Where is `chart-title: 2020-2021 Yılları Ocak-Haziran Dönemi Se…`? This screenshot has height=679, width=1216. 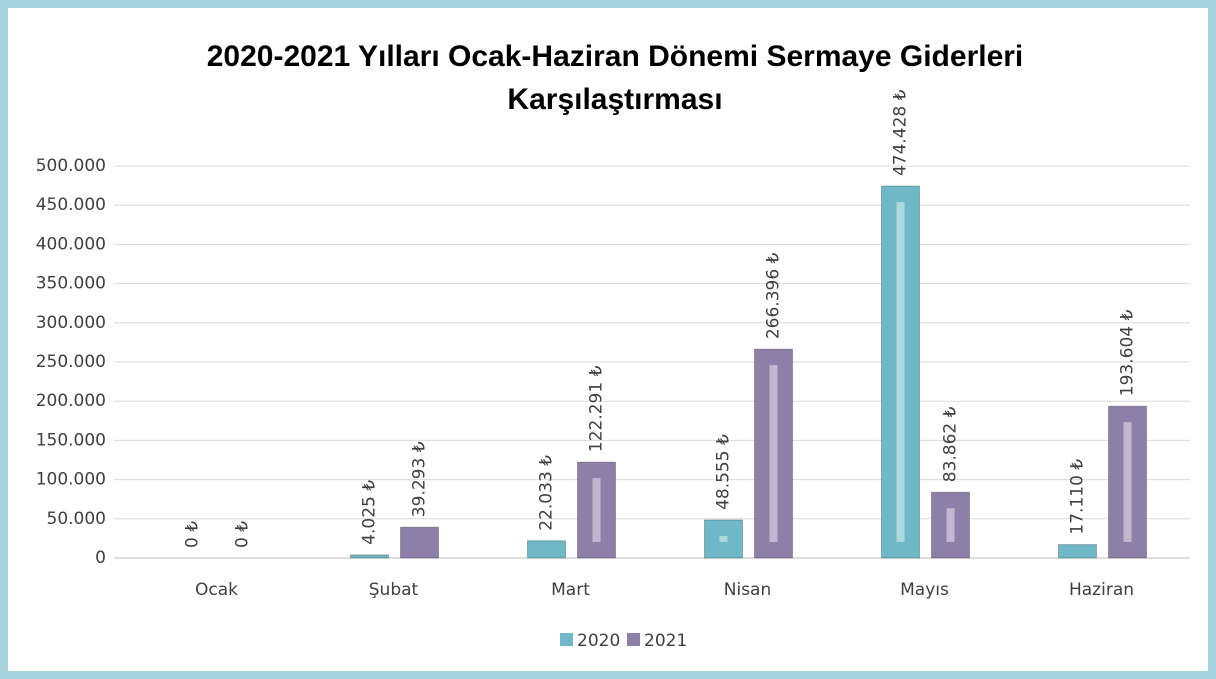 chart-title: 2020-2021 Yılları Ocak-Haziran Dönemi Se… is located at coordinates (615, 56).